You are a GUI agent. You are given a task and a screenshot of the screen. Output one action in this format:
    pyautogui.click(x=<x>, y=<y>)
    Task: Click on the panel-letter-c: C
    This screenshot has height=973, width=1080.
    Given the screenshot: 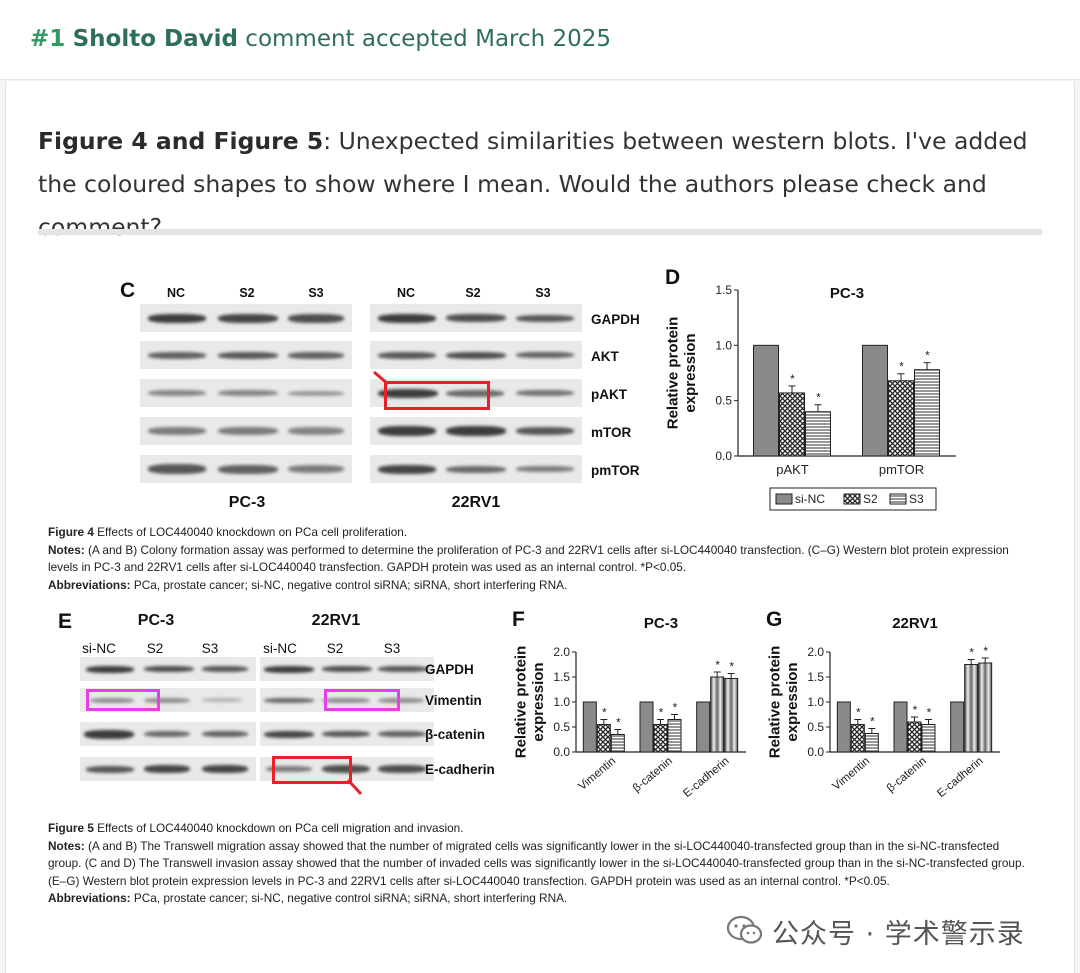 What is the action you would take?
    pyautogui.click(x=128, y=290)
    